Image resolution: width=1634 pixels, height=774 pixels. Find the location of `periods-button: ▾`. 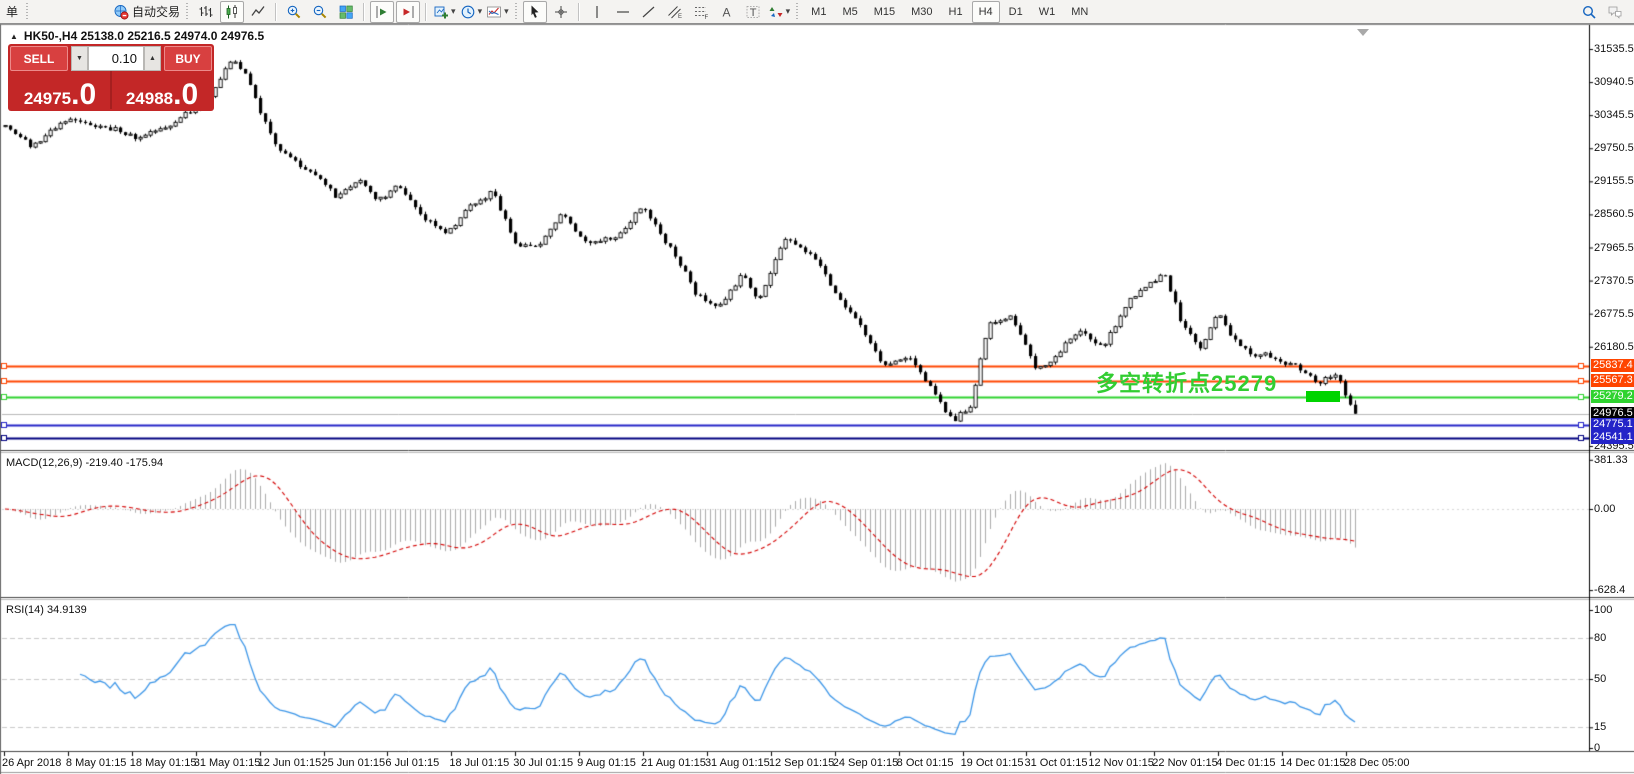

periods-button: ▾ is located at coordinates (471, 12).